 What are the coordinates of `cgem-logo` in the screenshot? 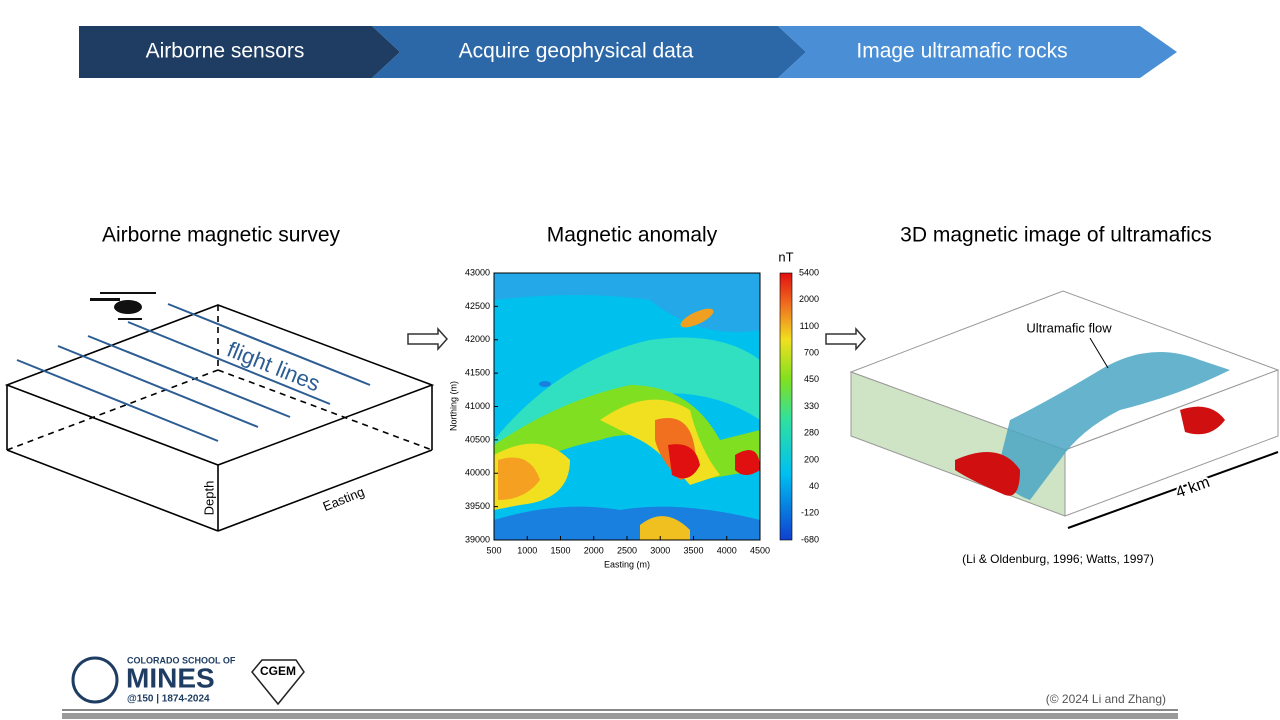 It's located at (278, 682).